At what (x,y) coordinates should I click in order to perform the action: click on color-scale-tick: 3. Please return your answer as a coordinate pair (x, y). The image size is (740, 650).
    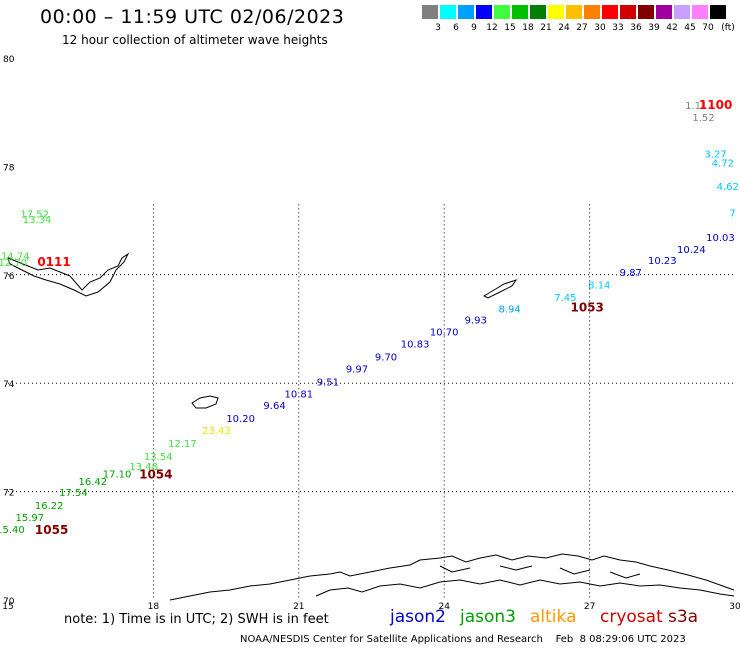
    Looking at the image, I should click on (438, 28).